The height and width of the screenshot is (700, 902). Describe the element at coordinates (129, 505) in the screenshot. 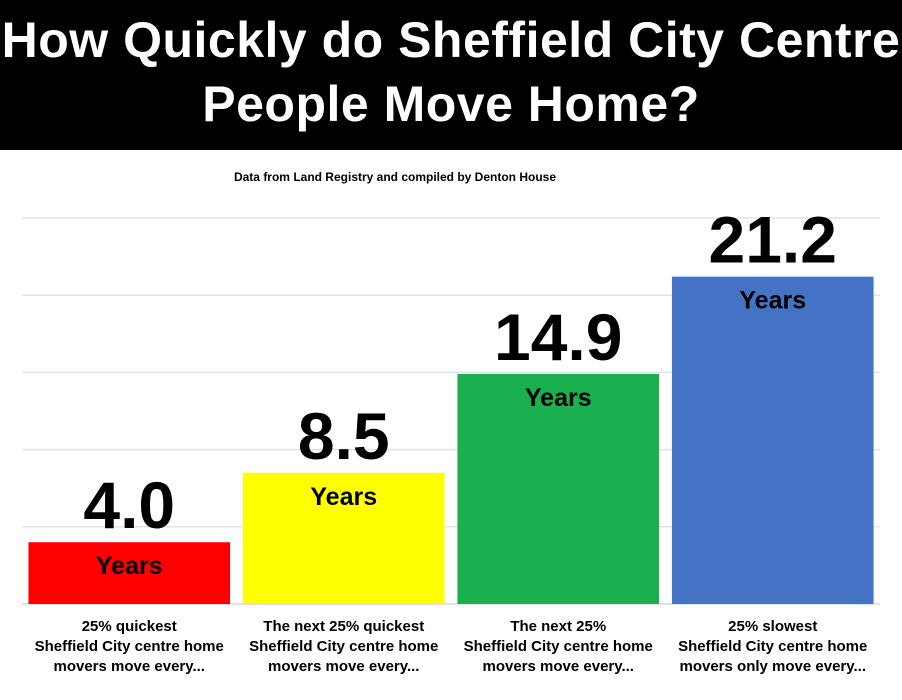

I see `data-label: 4.0` at that location.